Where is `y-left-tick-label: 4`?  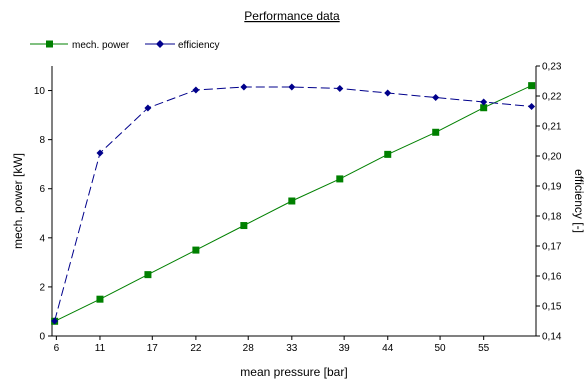
y-left-tick-label: 4 is located at coordinates (42, 238).